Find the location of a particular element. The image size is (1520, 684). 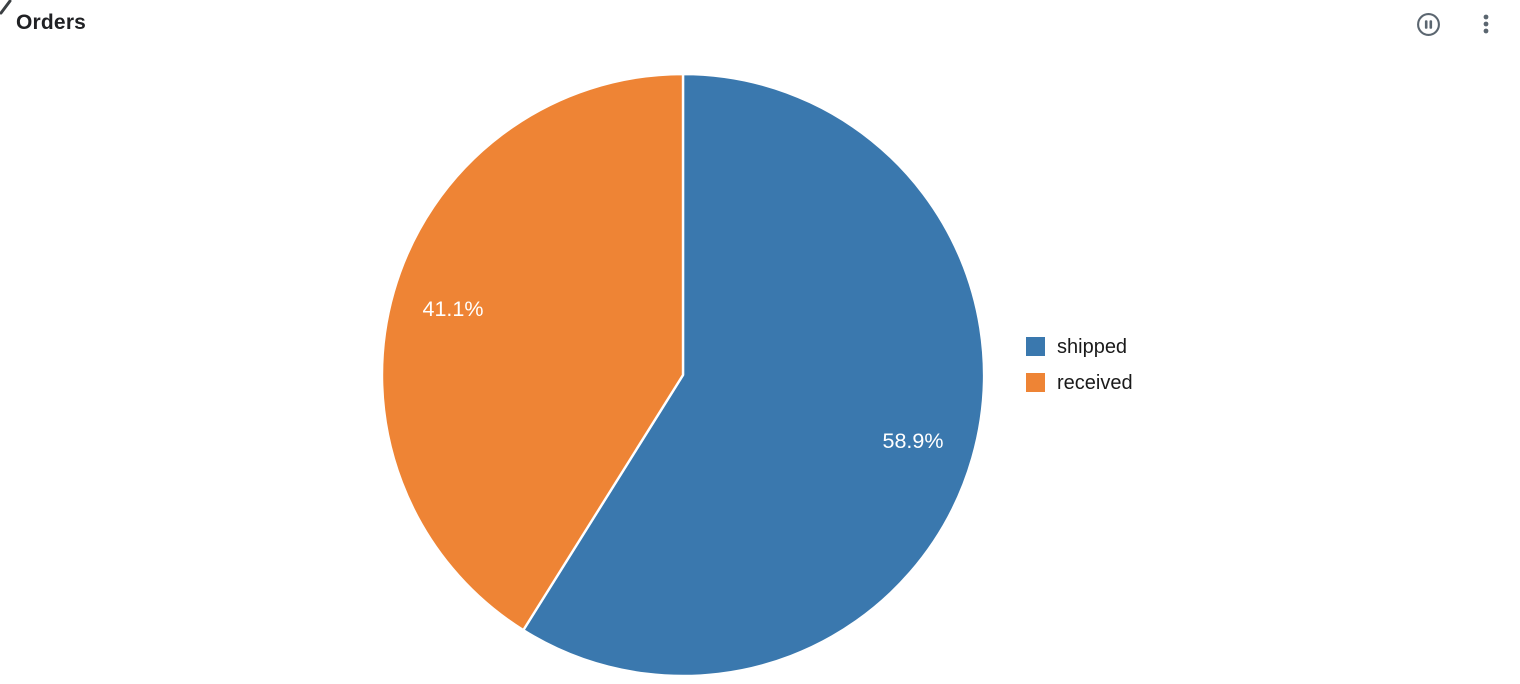

pause-circle-icon is located at coordinates (1428, 24).